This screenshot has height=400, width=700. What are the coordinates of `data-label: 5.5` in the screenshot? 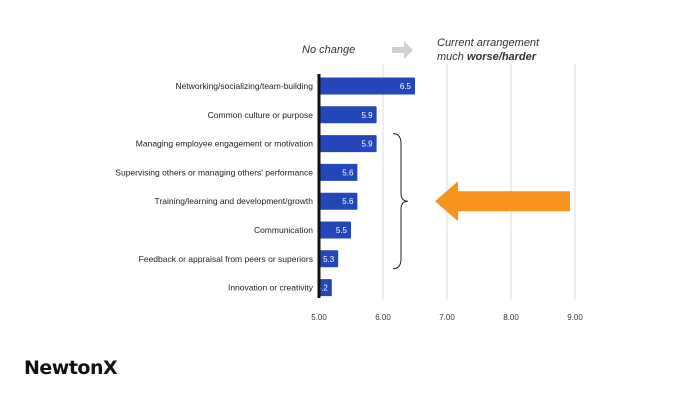 It's located at (342, 230).